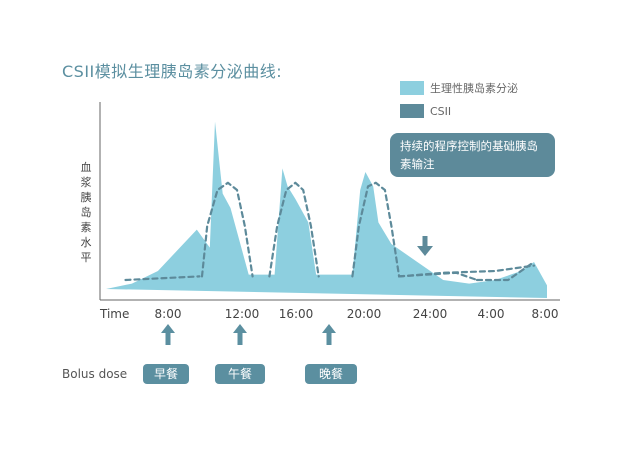 This screenshot has width=640, height=453. I want to click on legend-item-physiological: 生理性胰岛素分泌, so click(459, 88).